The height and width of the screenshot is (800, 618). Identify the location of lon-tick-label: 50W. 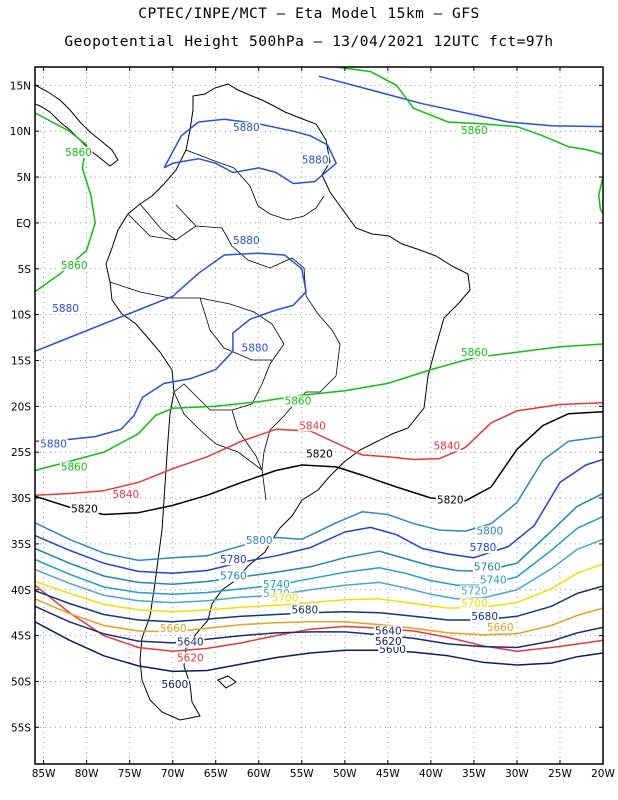
(345, 774).